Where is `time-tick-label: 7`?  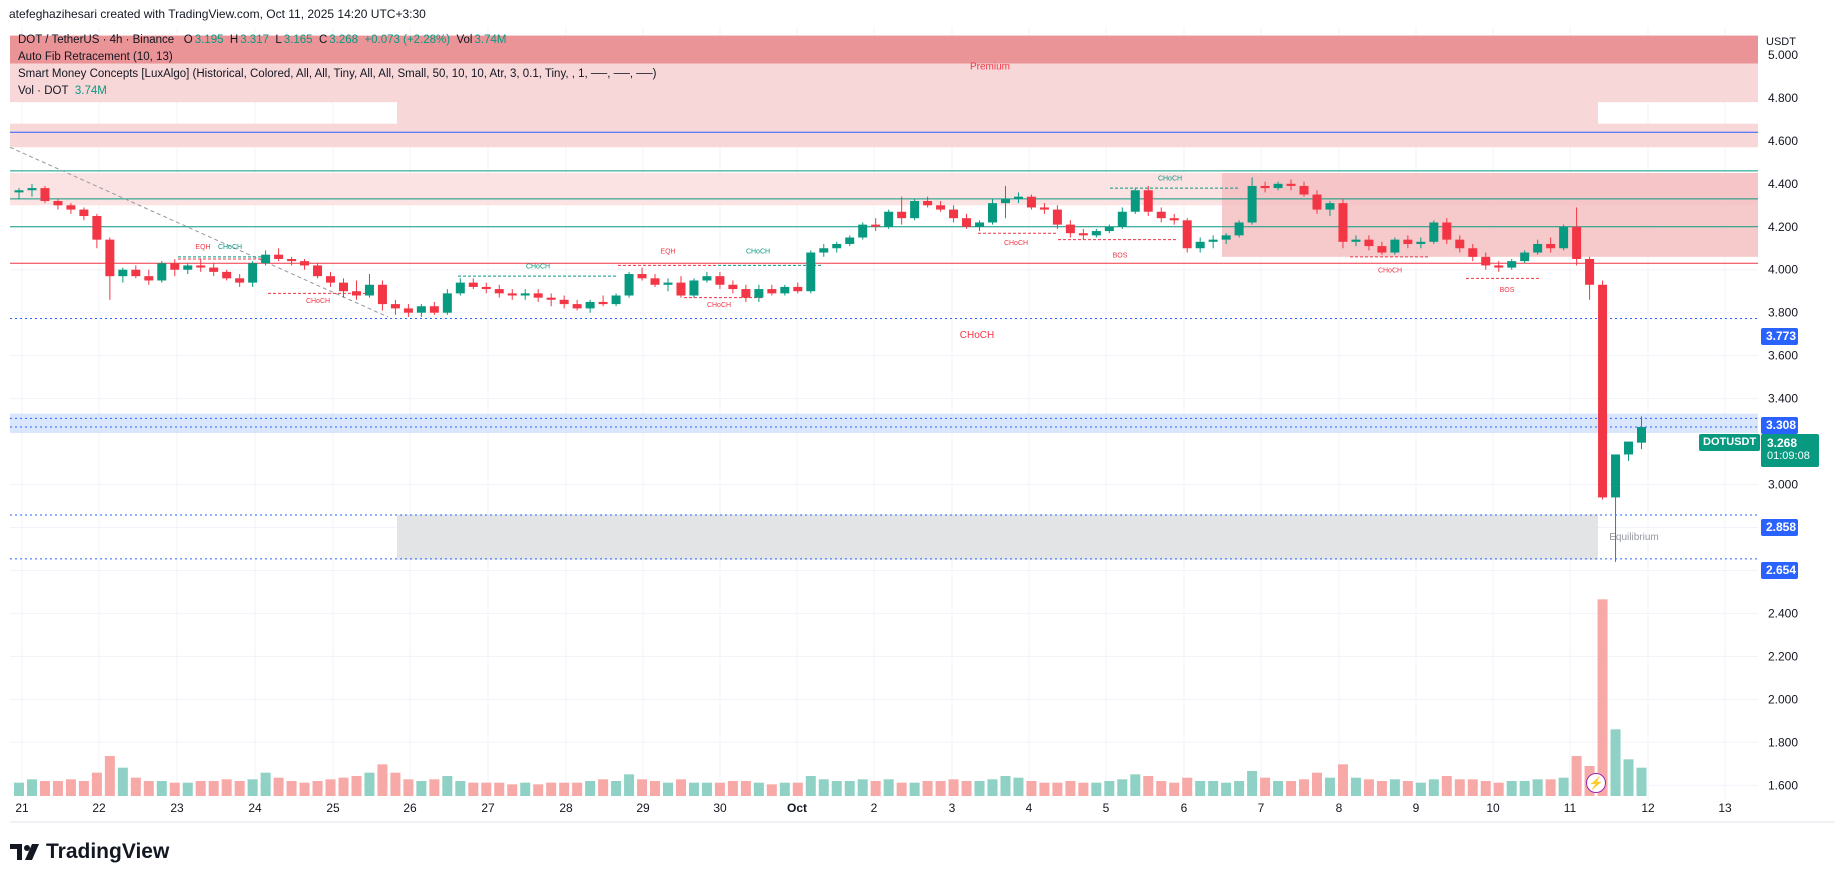 time-tick-label: 7 is located at coordinates (1261, 808).